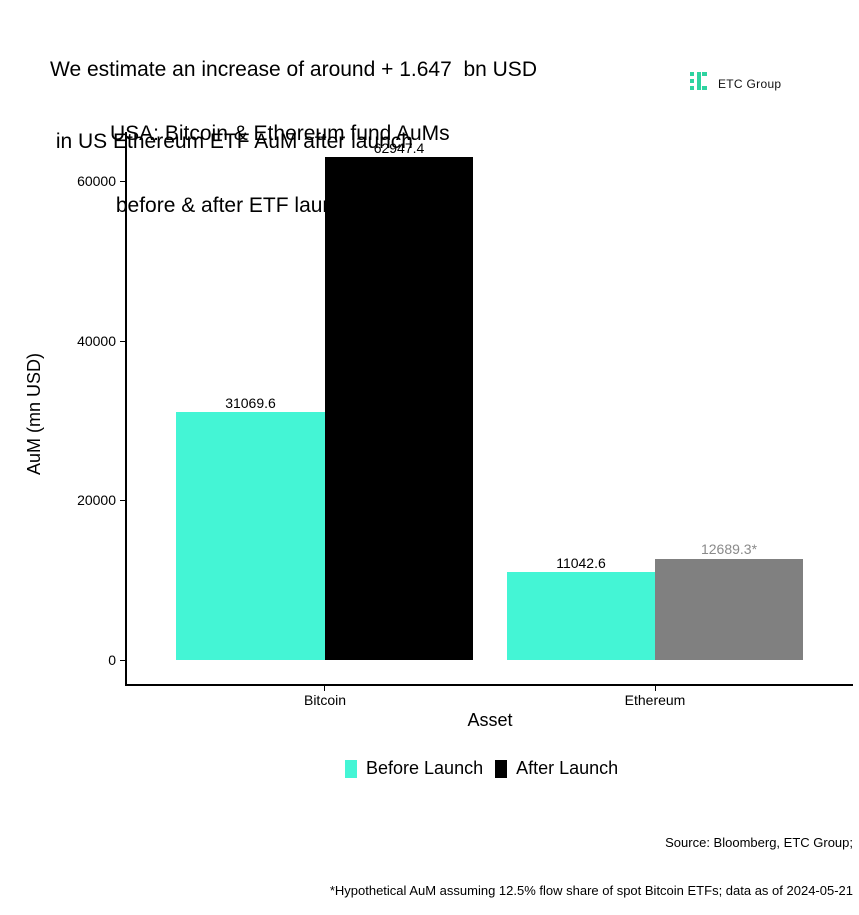 The image size is (859, 915). Describe the element at coordinates (750, 84) in the screenshot. I see `logo-text: ETC Group` at that location.